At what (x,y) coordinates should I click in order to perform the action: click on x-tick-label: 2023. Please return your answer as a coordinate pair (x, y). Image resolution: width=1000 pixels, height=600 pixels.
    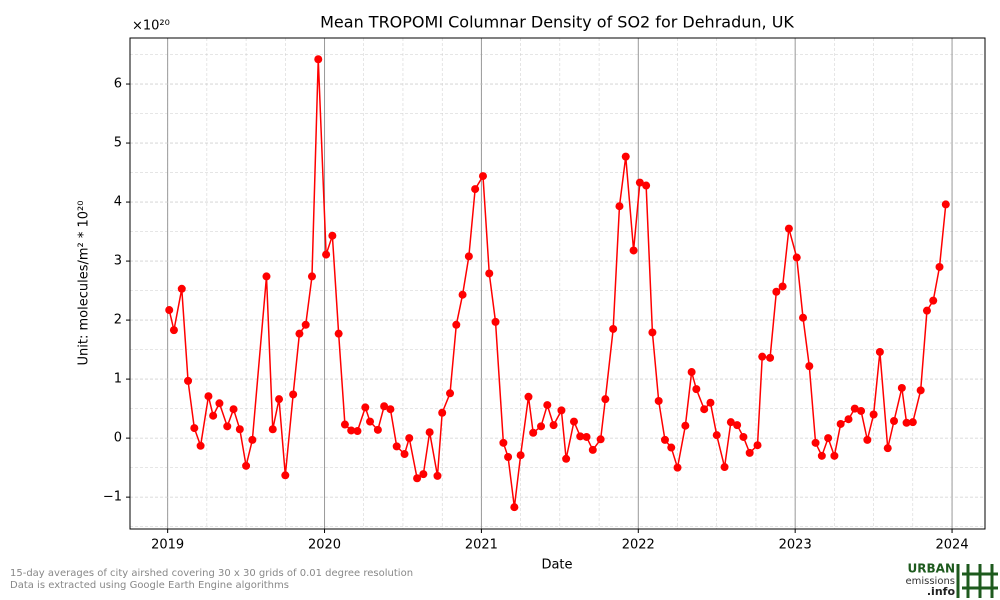
    Looking at the image, I should click on (795, 545).